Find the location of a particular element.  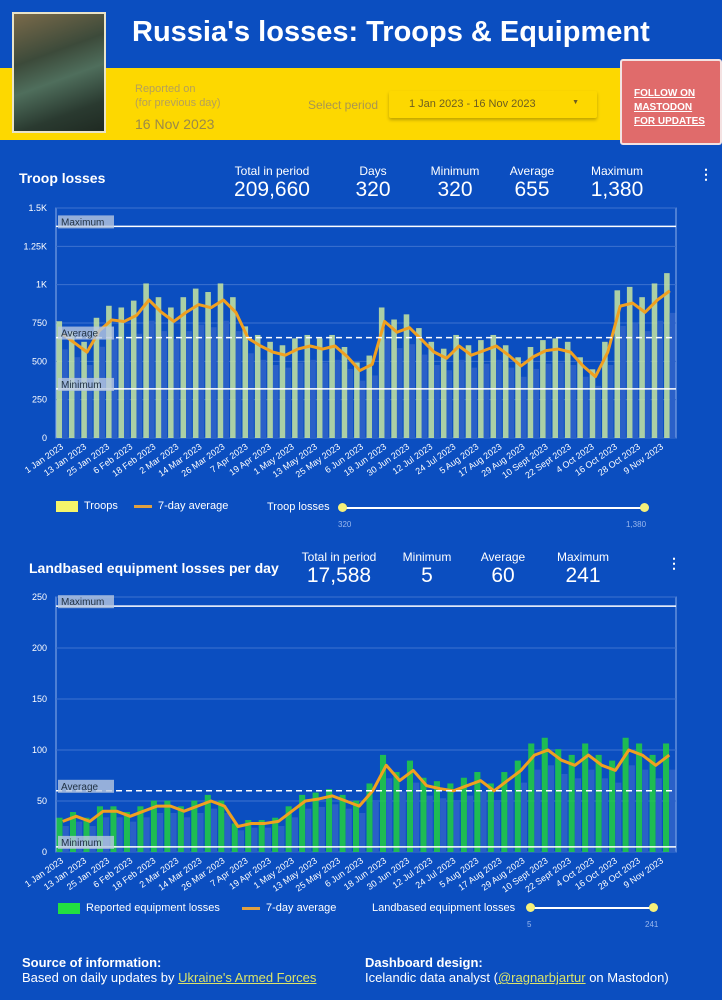

follow-line: MASTODON is located at coordinates (663, 107).